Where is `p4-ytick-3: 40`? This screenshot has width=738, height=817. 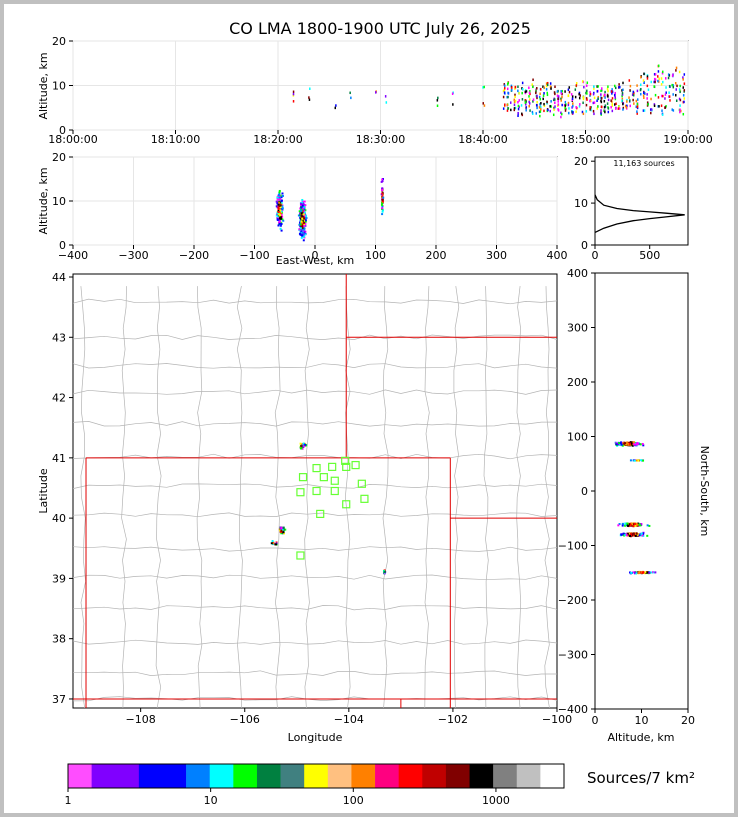 p4-ytick-3: 40 is located at coordinates (59, 518).